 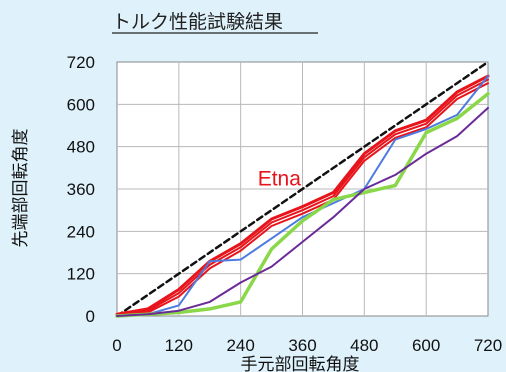 What do you see at coordinates (81, 274) in the screenshot?
I see `y-tick-label: 120` at bounding box center [81, 274].